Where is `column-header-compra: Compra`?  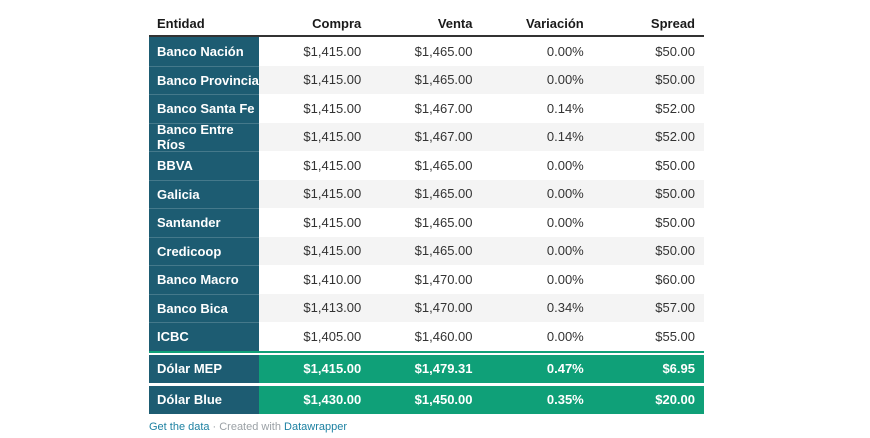
column-header-compra: Compra is located at coordinates (337, 23).